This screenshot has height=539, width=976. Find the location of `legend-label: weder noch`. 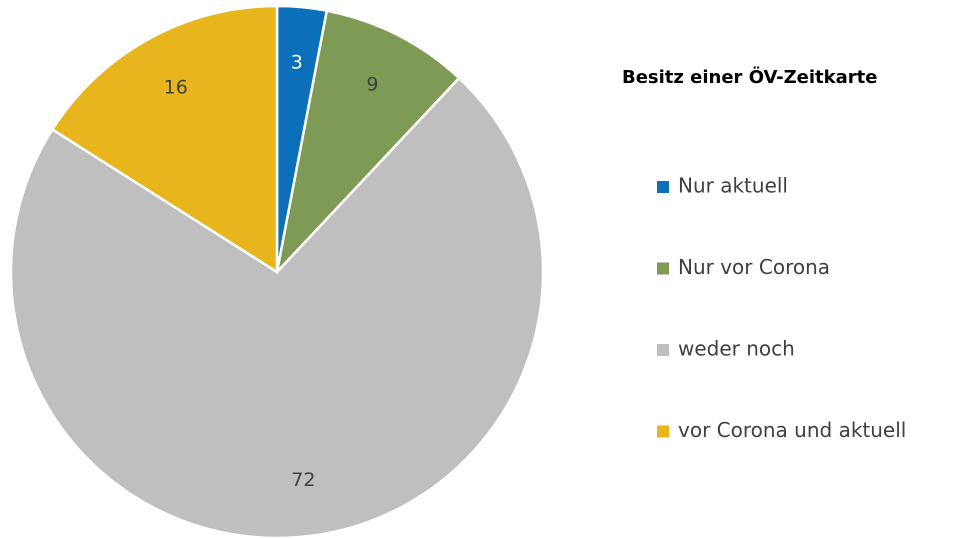

legend-label: weder noch is located at coordinates (736, 349).